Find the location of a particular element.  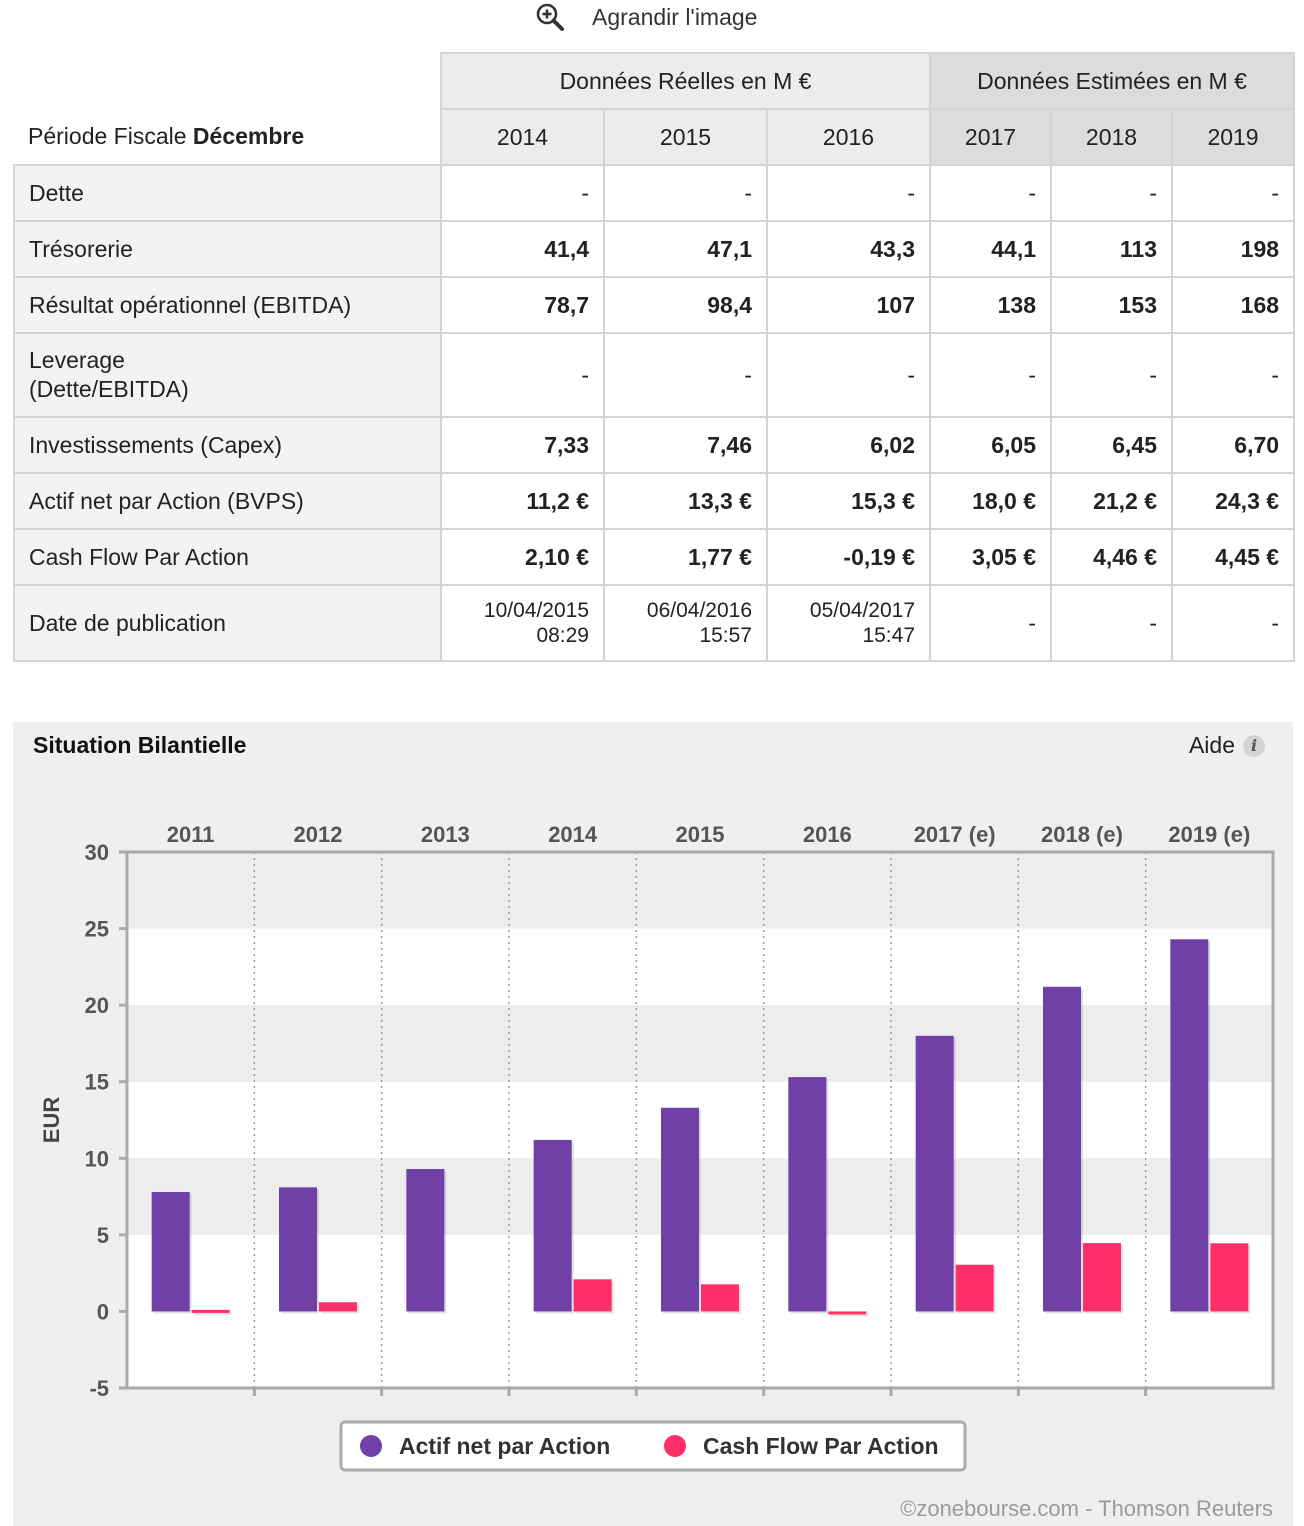

table-cell: 18,0 € is located at coordinates (991, 501).